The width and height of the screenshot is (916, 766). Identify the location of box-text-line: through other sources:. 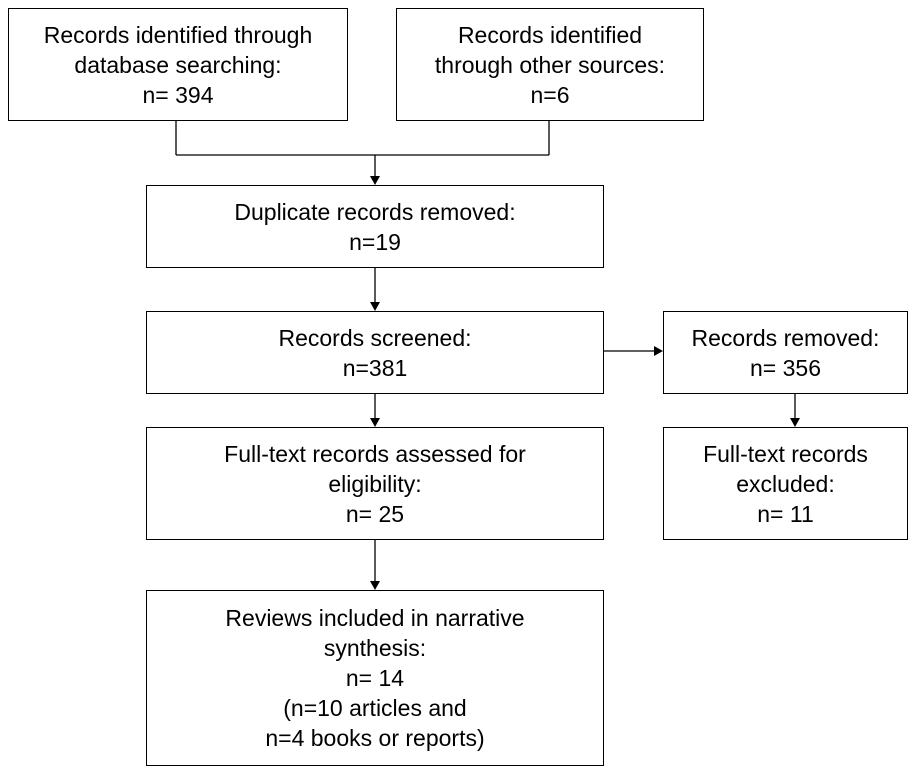
(550, 64).